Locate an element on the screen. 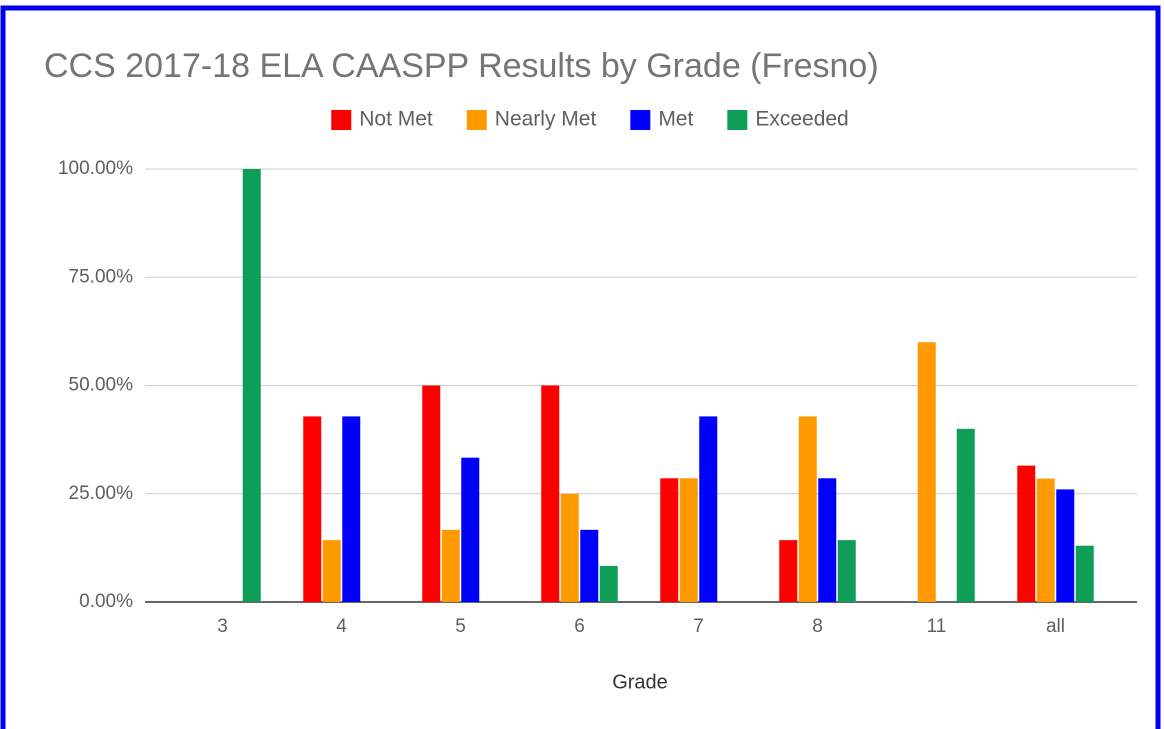 This screenshot has height=729, width=1164. x-tick-label: 11 is located at coordinates (937, 626).